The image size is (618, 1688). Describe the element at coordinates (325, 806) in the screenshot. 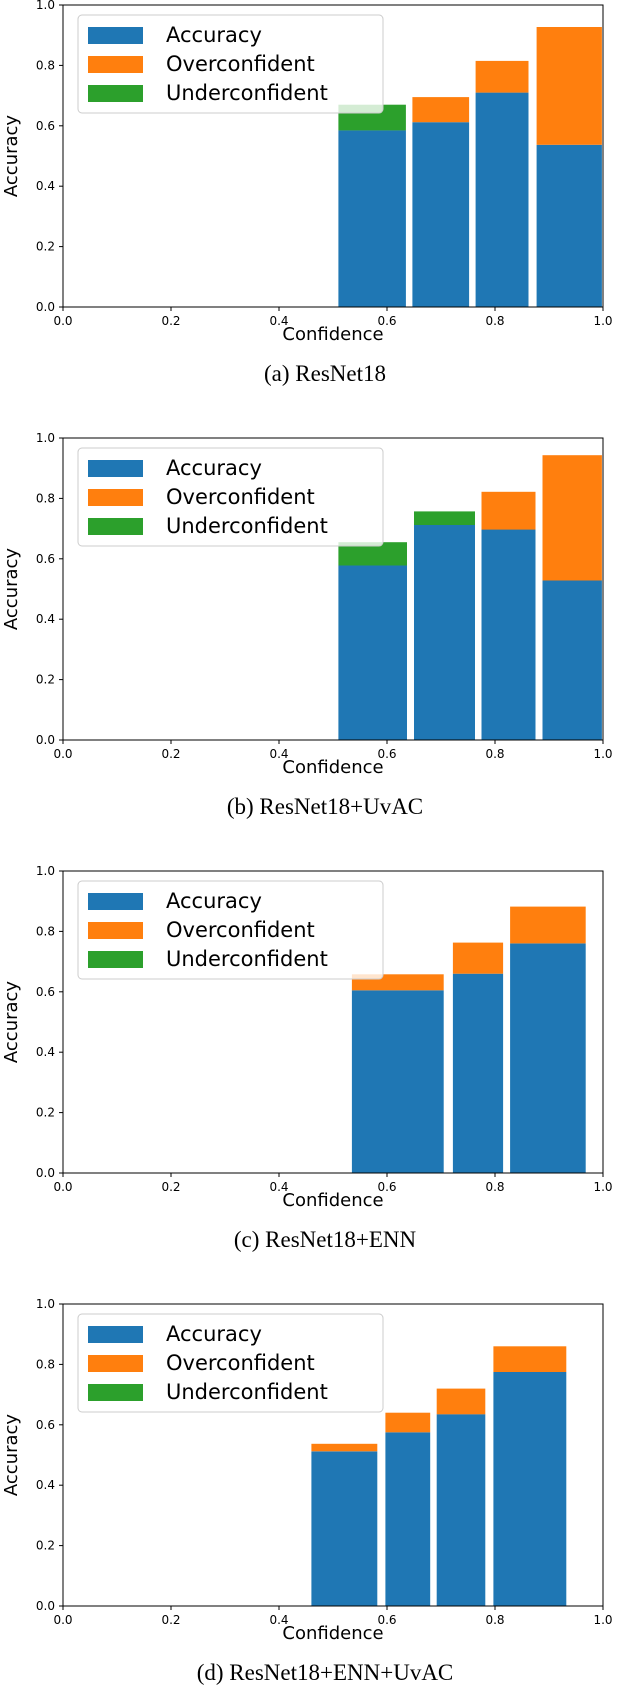

I see `chart-caption: (b) ResNet18+UvAC` at that location.